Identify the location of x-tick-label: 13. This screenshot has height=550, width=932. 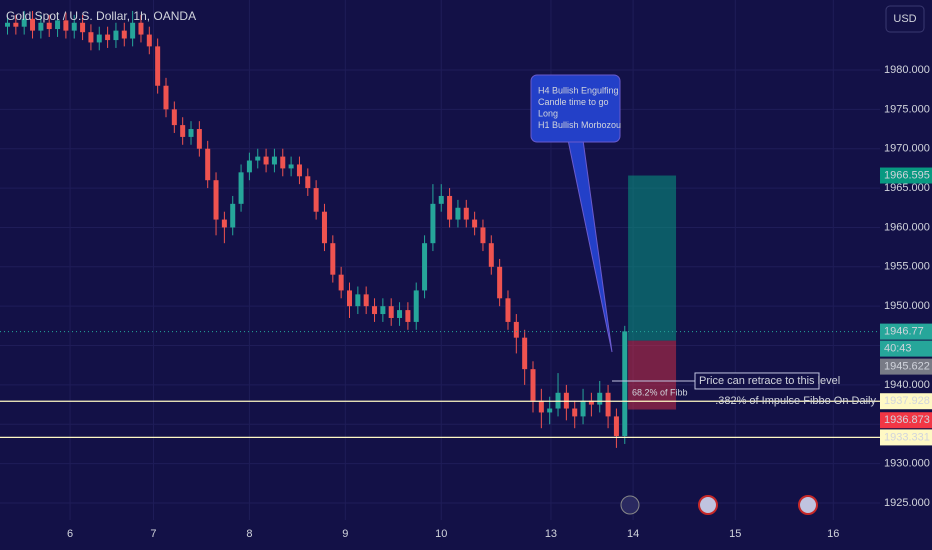
(551, 534).